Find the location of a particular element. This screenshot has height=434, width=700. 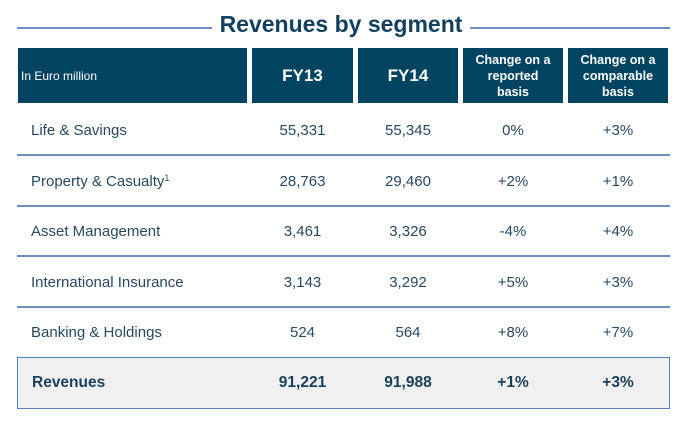

table-row: Asset Management 3,461 3,326 -4% +4% is located at coordinates (343, 231).